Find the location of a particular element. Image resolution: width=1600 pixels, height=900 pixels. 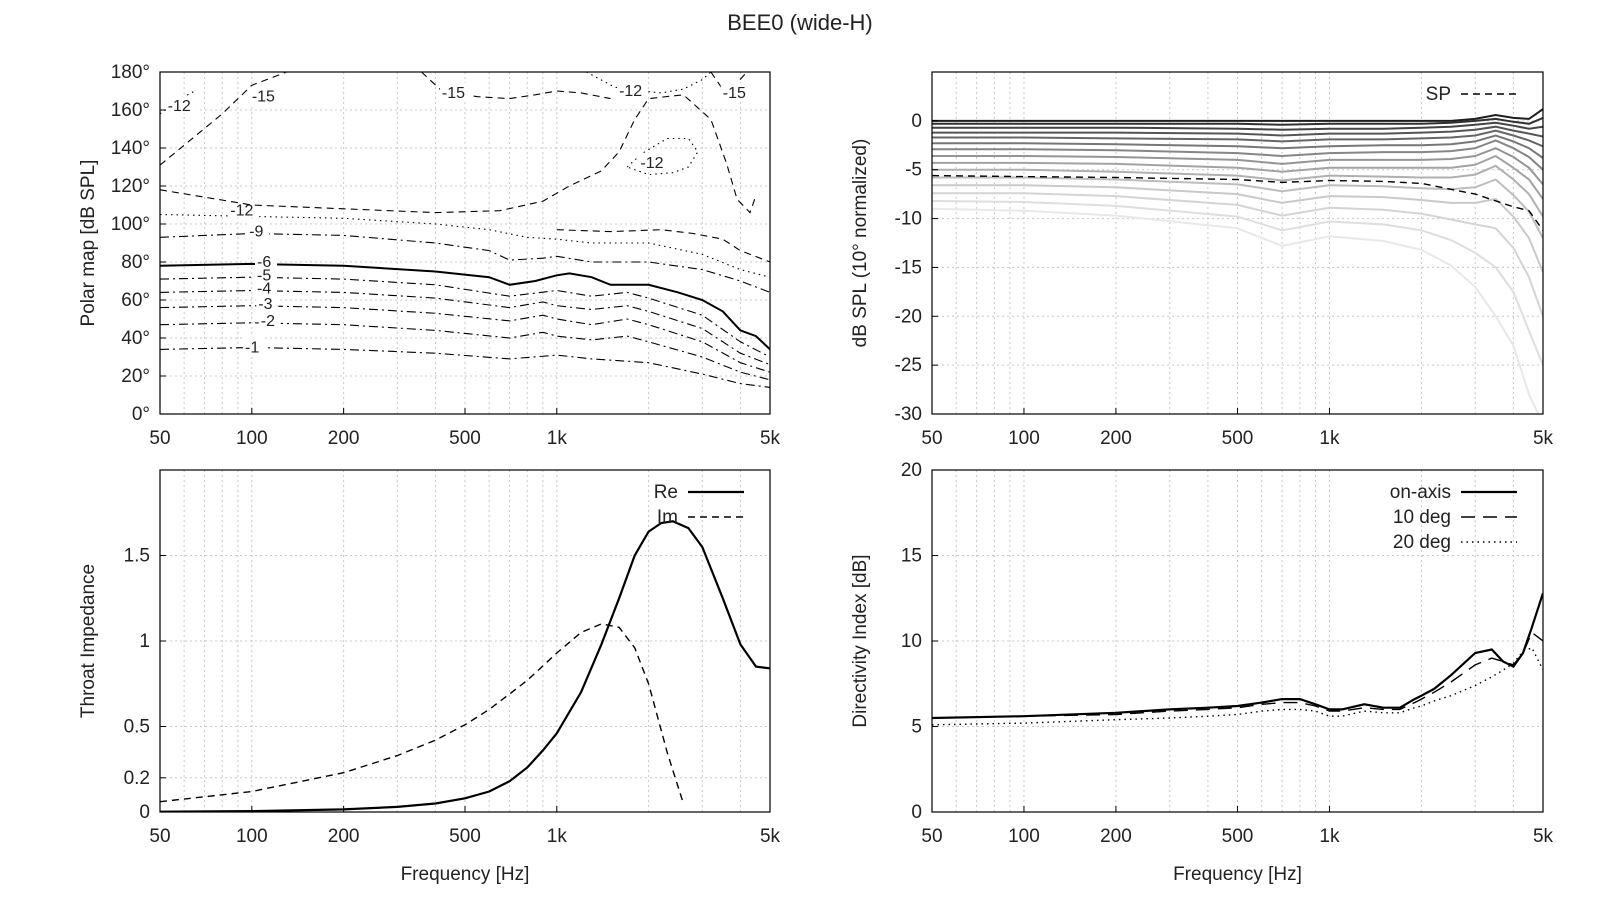

y-axis-title: Polar map [dB SPL] is located at coordinates (88, 243).